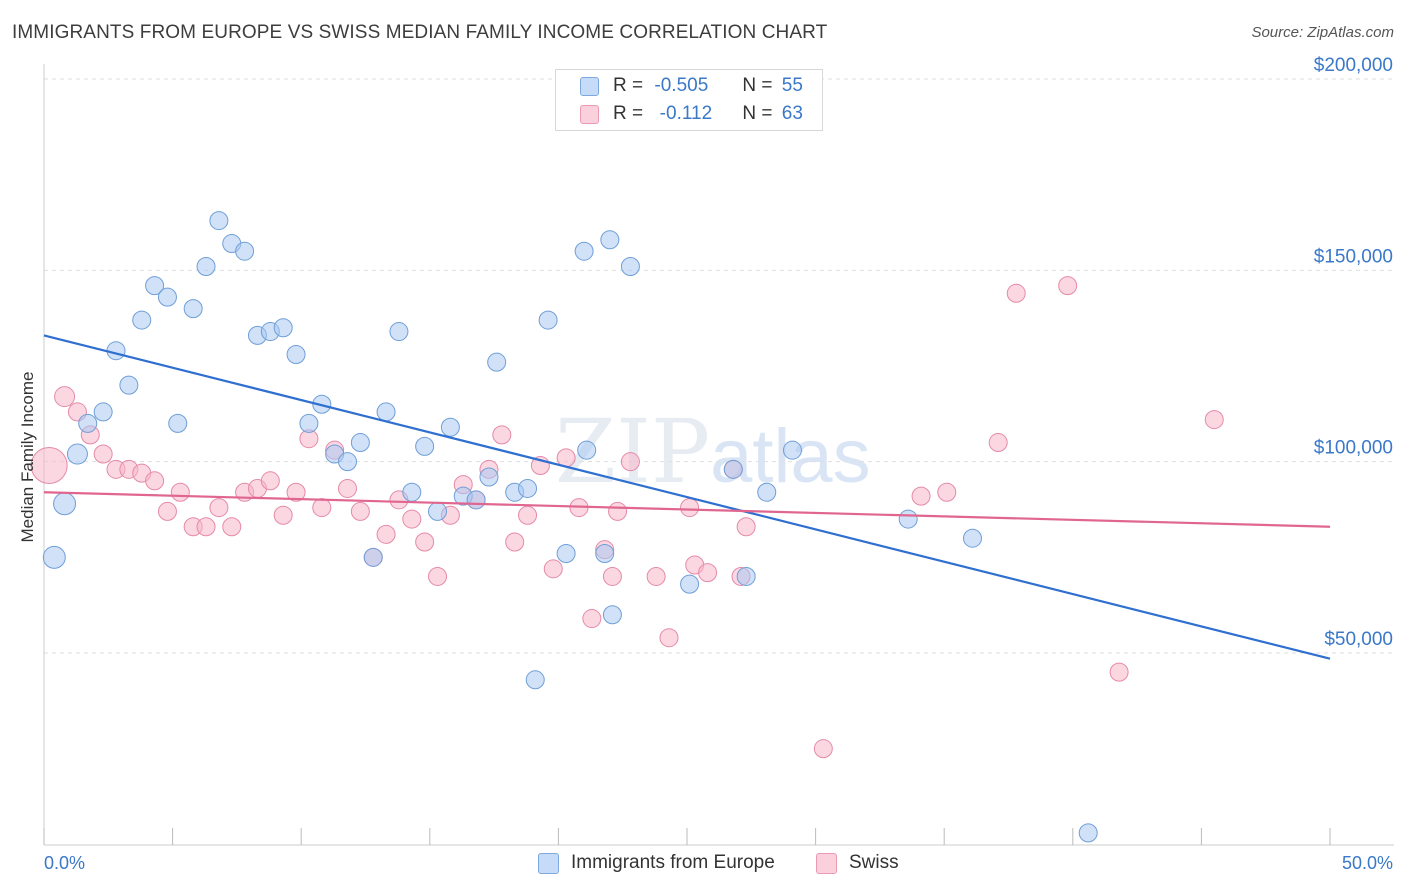 Image resolution: width=1406 pixels, height=892 pixels. I want to click on series-label-immigrants: Immigrants from Europe, so click(673, 862).